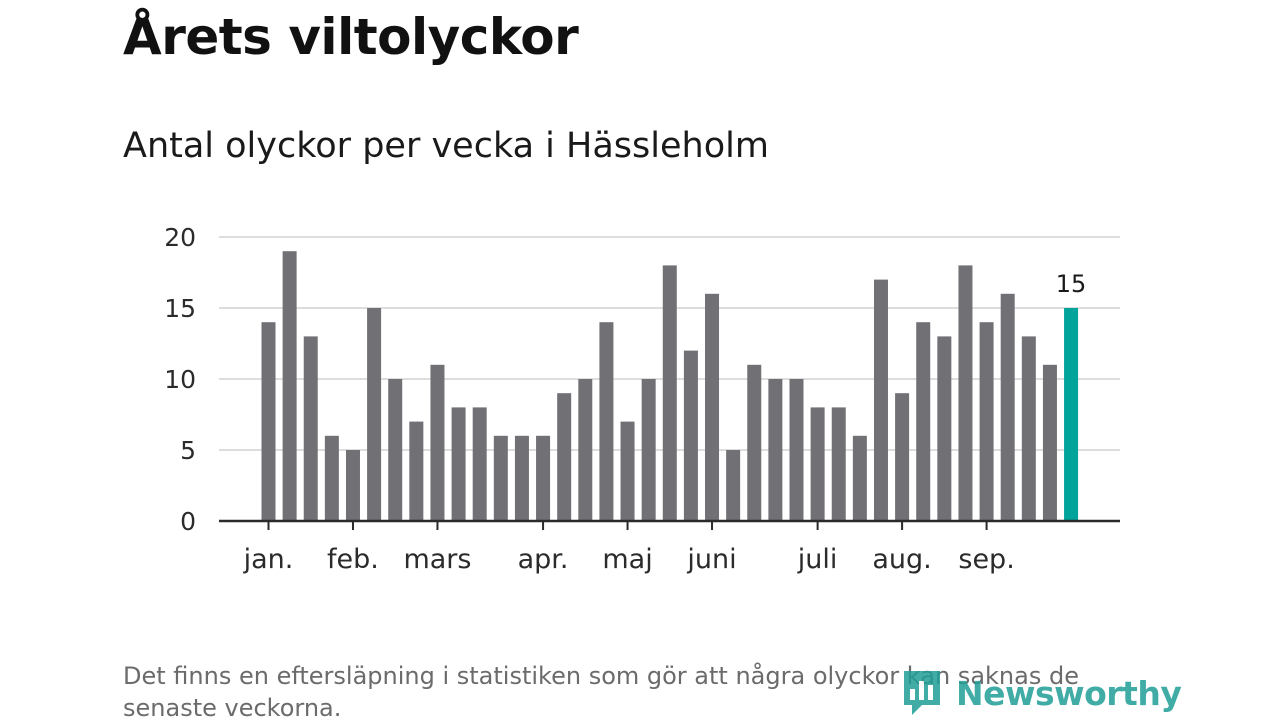 The width and height of the screenshot is (1280, 724). What do you see at coordinates (1071, 284) in the screenshot?
I see `data-label: 15` at bounding box center [1071, 284].